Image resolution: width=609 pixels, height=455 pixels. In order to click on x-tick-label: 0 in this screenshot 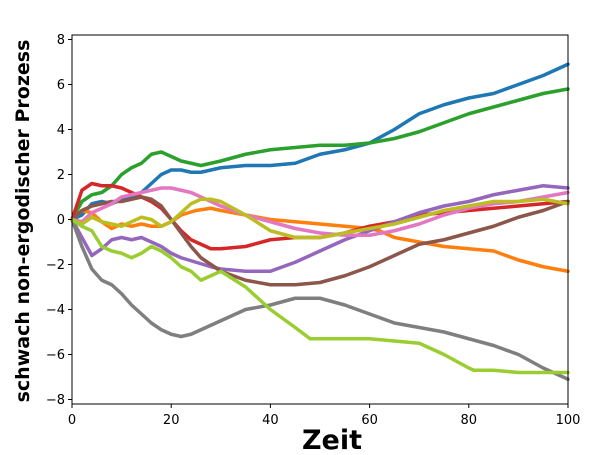, I will do `click(72, 420)`.